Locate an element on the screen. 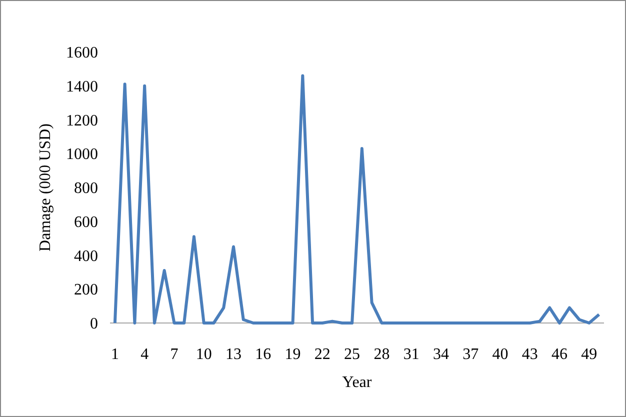 This screenshot has width=626, height=417. y-tick-label: 0 is located at coordinates (94, 324).